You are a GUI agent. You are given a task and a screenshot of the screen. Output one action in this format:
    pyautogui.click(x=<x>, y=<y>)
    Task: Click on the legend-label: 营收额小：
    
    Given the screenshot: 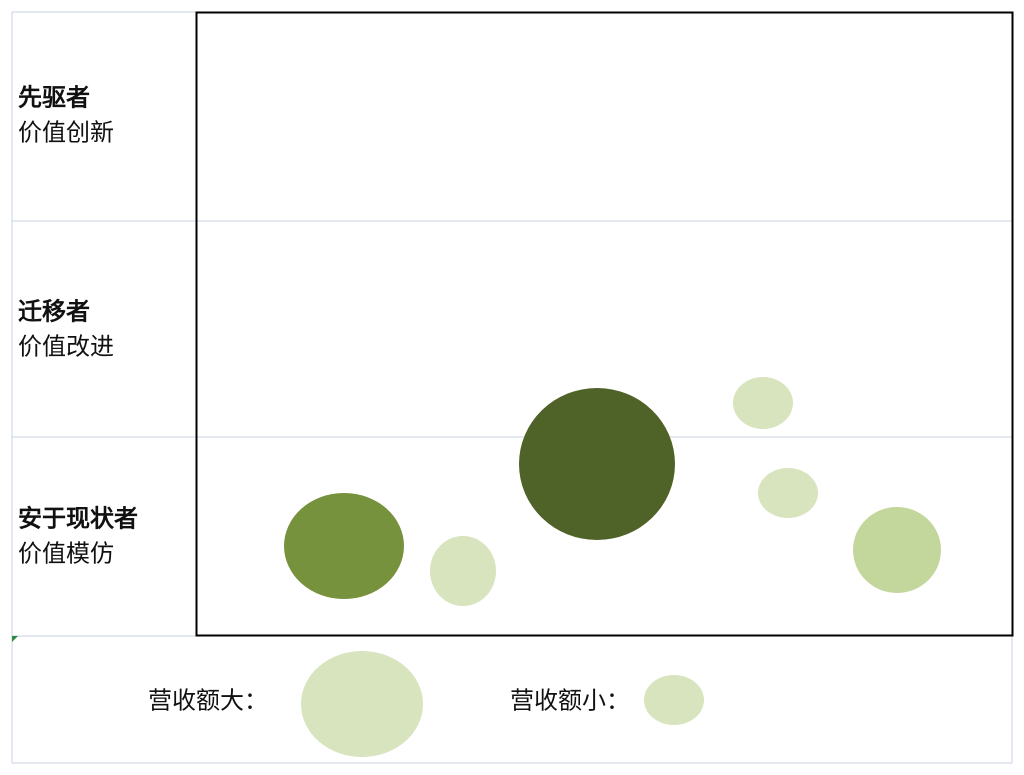 What is the action you would take?
    pyautogui.click(x=570, y=701)
    